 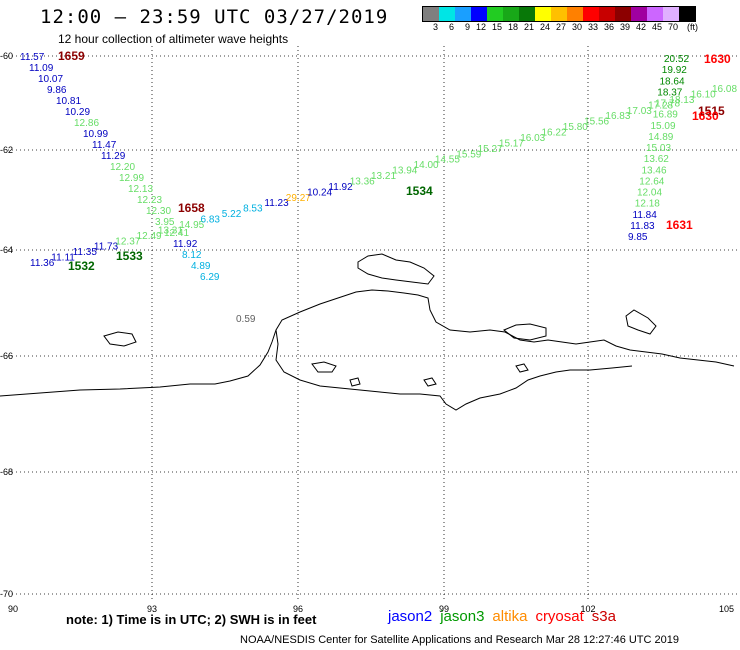 I want to click on wave-height-value: 18.37, so click(x=669, y=92).